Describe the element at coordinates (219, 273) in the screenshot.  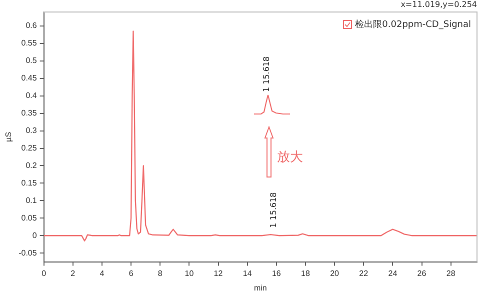
I see `x-tick-label: 12` at that location.